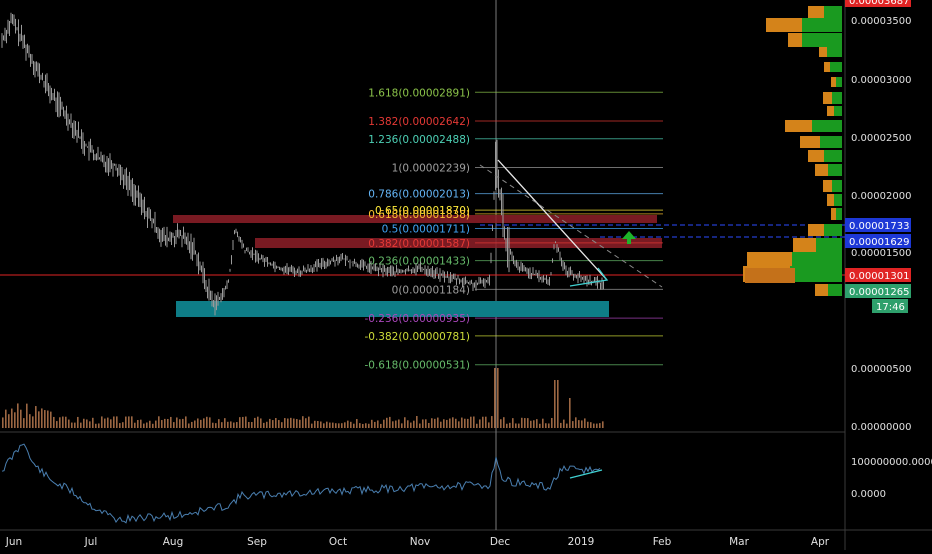 The image size is (932, 554). I want to click on fib-label: 0.5(0.00001711), so click(426, 229).